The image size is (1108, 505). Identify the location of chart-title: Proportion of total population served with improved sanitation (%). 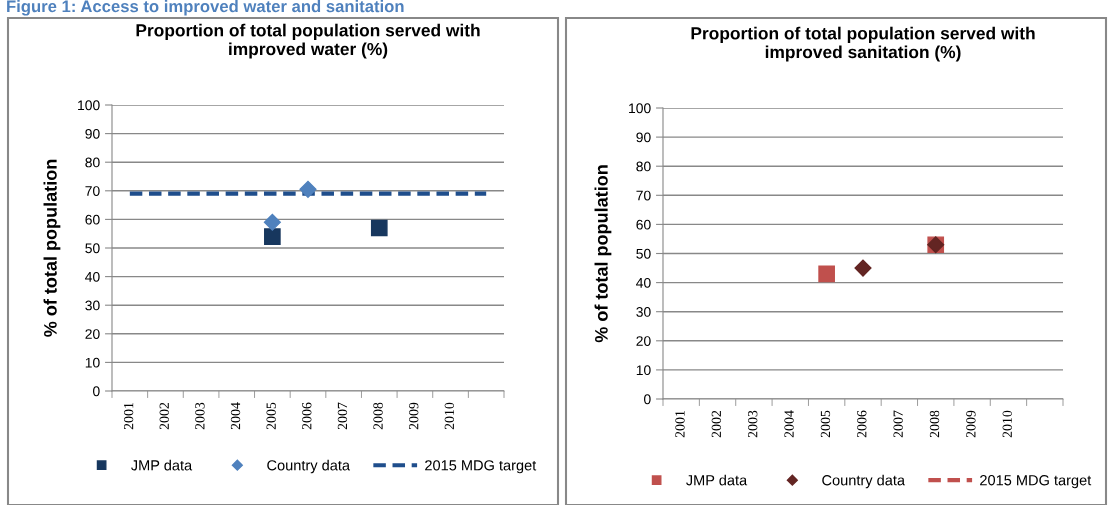
(863, 44).